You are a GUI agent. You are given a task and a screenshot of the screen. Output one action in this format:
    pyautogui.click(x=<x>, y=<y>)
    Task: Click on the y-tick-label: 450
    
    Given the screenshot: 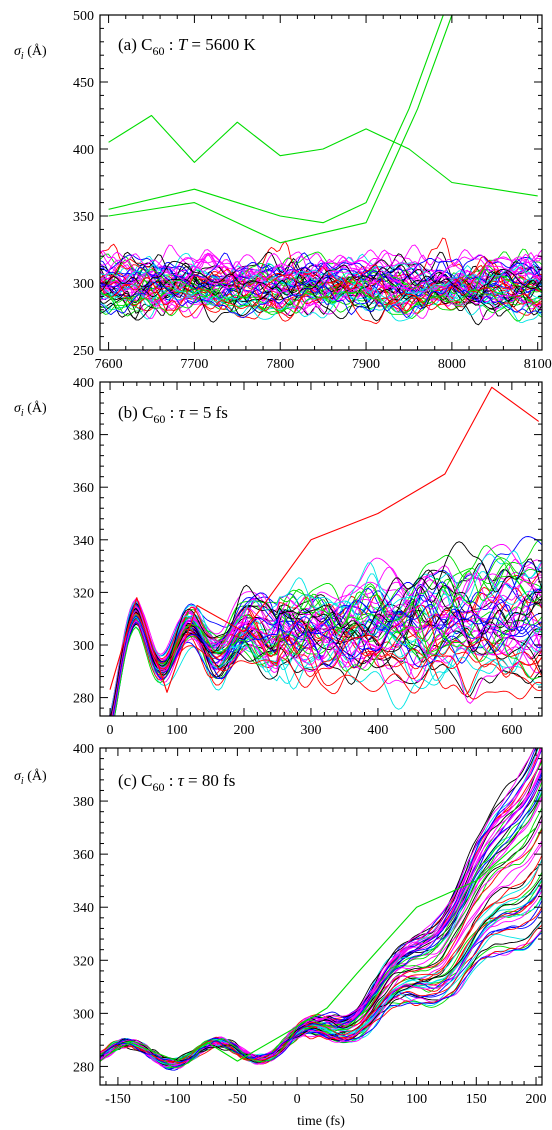 What is the action you would take?
    pyautogui.click(x=83, y=83)
    